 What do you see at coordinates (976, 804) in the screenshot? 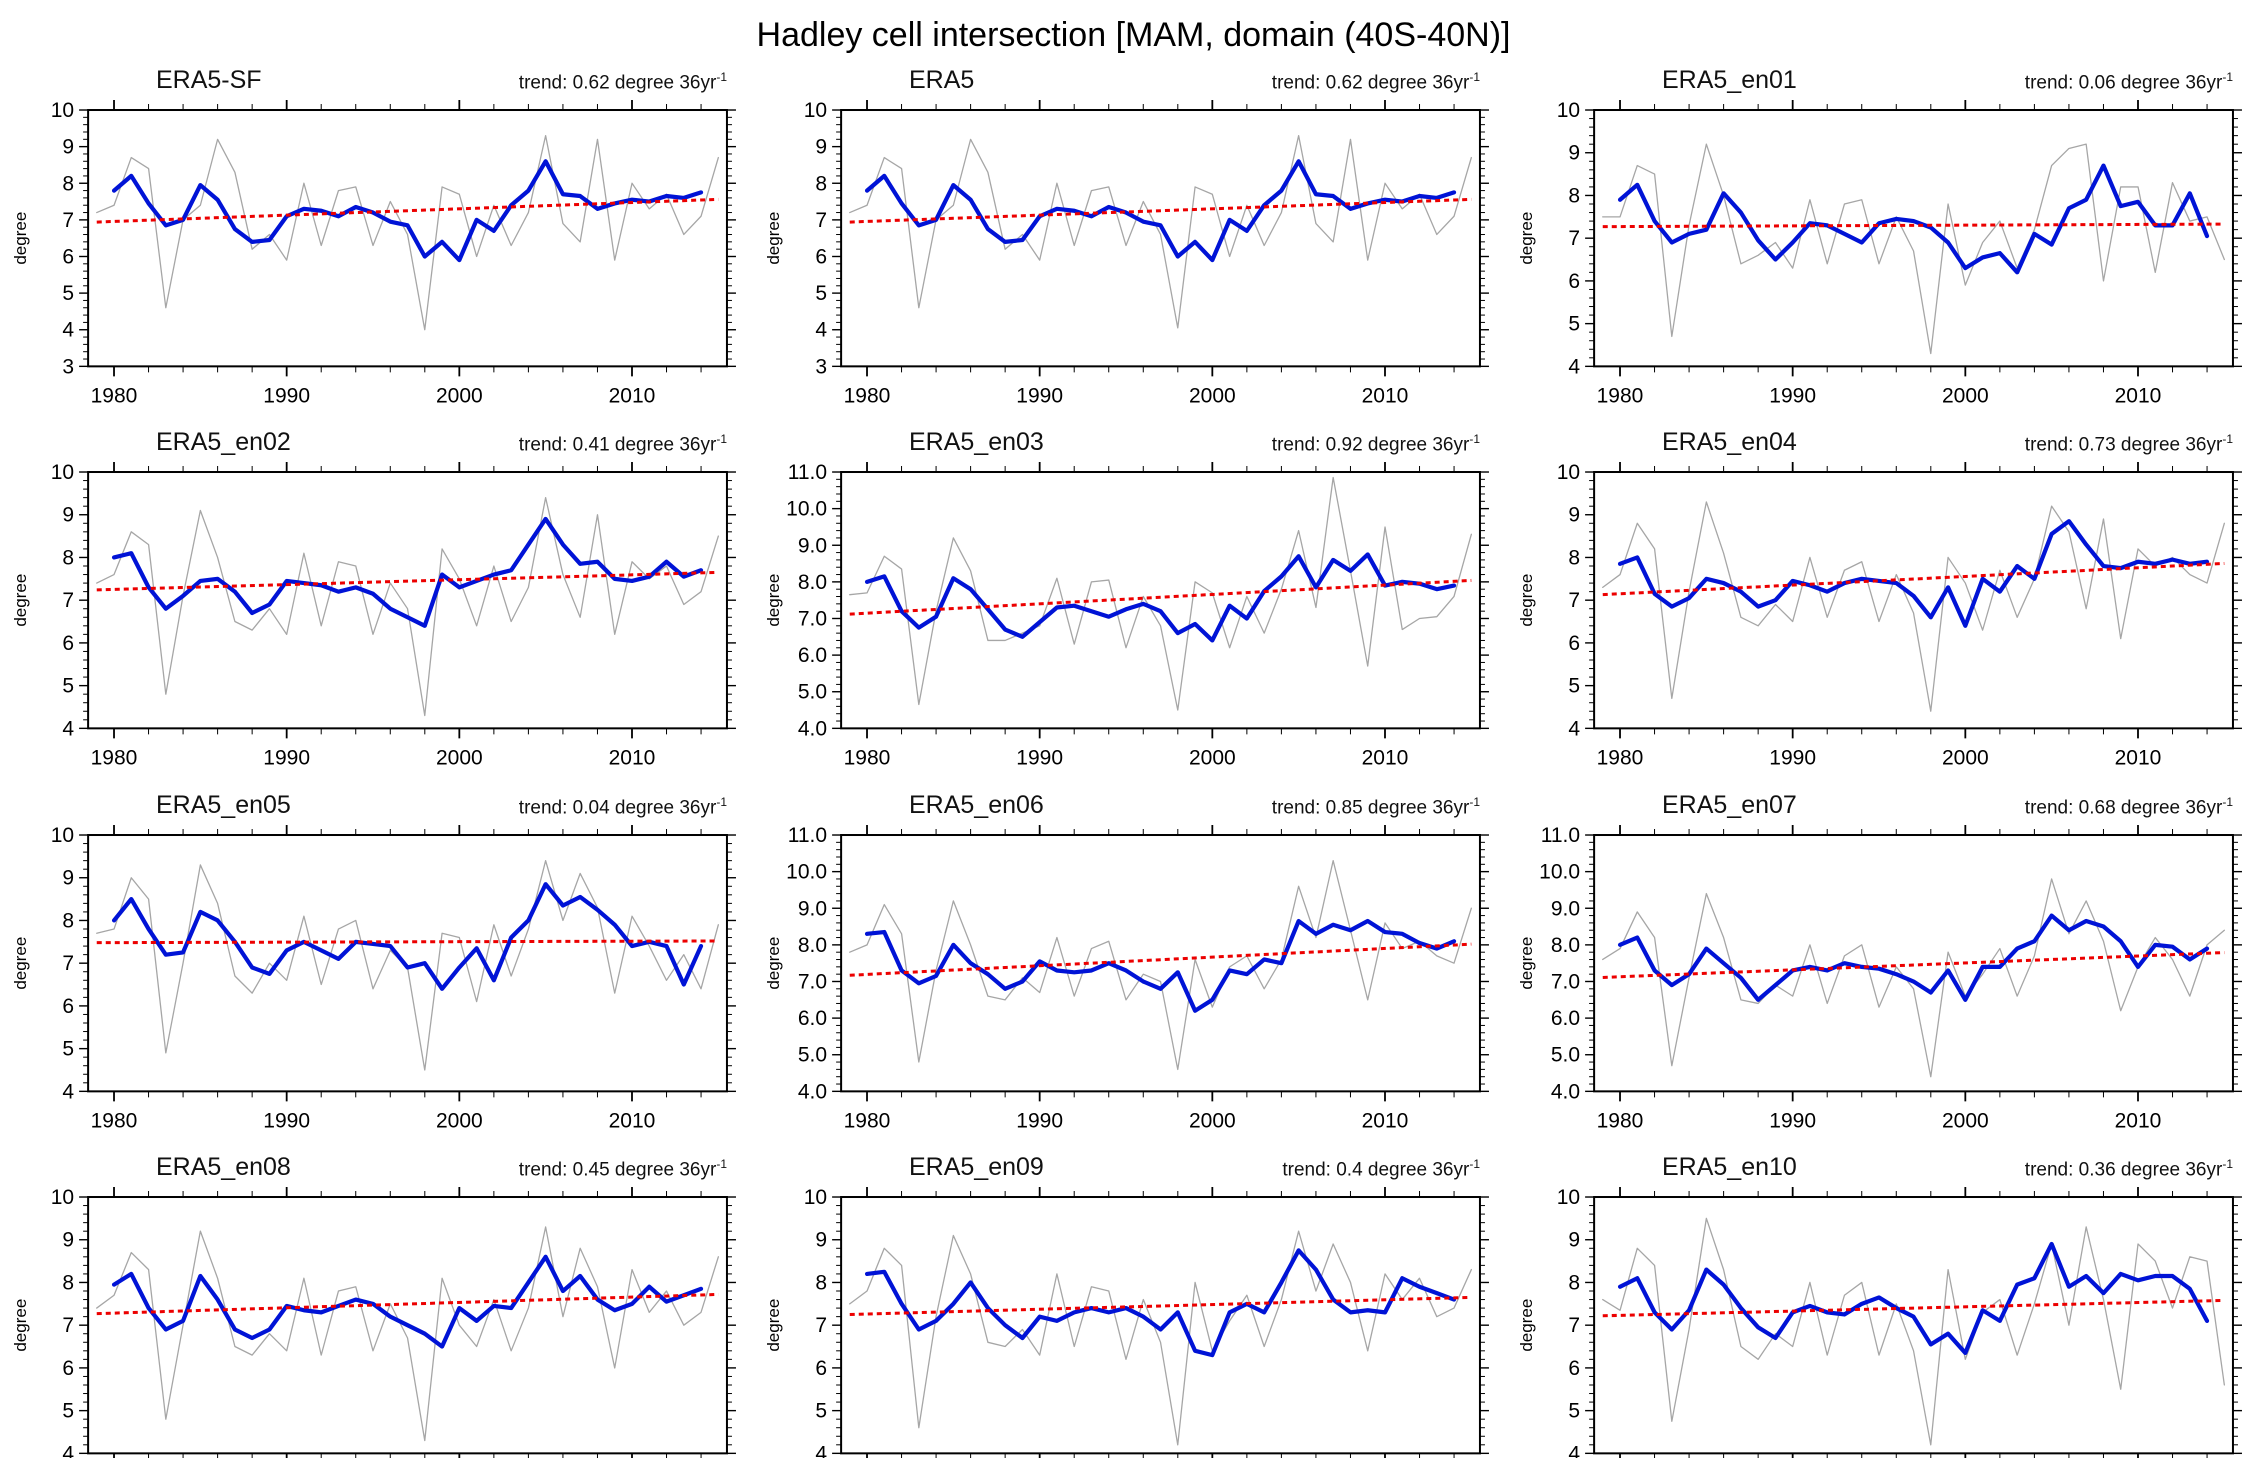
I see `panel-title: ERA5_en06` at bounding box center [976, 804].